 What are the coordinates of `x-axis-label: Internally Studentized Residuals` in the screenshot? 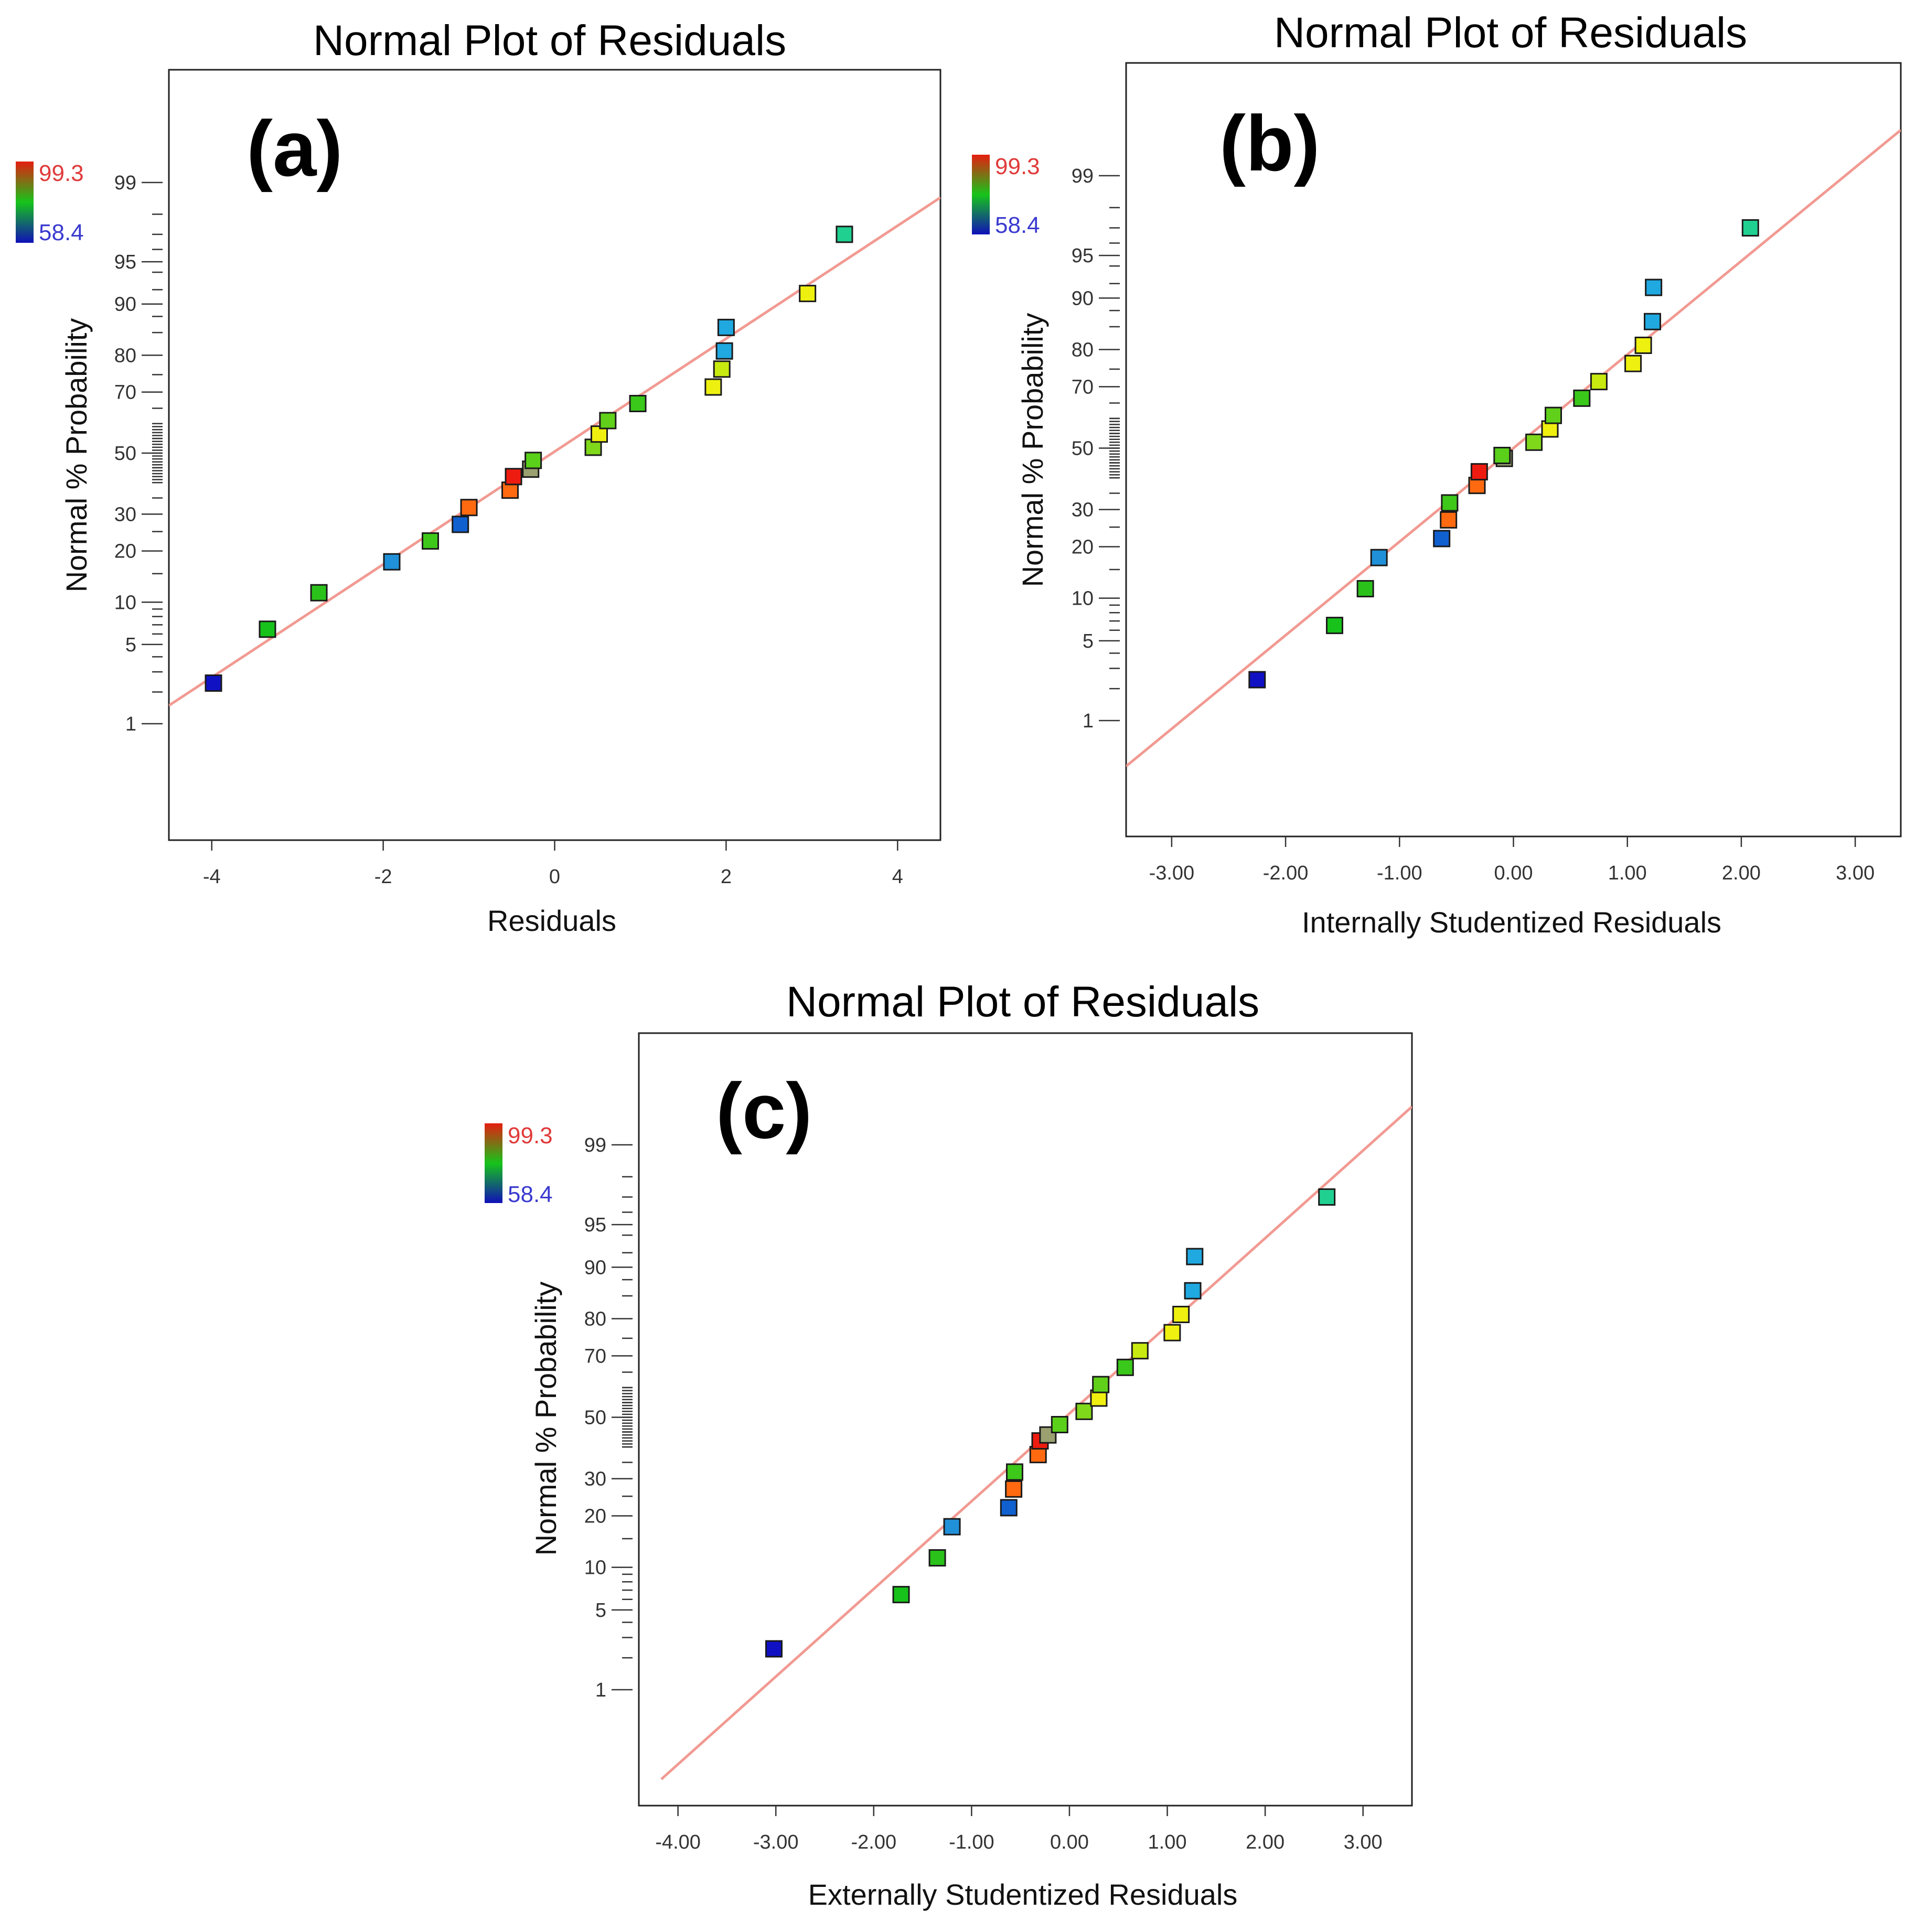 It's located at (1511, 922).